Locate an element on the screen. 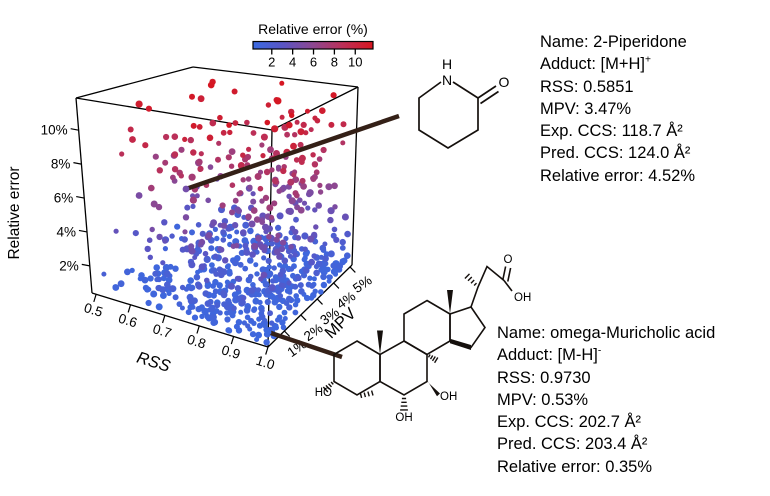 The height and width of the screenshot is (496, 770). colorbar-tick-label: 8 is located at coordinates (334, 62).